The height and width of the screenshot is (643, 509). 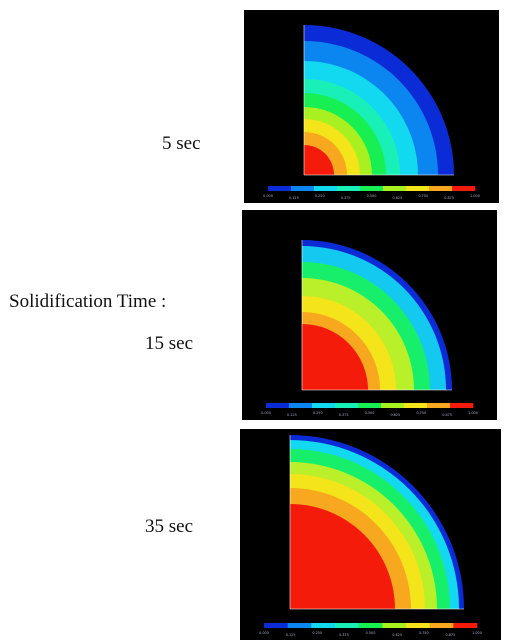 What do you see at coordinates (169, 343) in the screenshot?
I see `time-label-15s: 15 sec` at bounding box center [169, 343].